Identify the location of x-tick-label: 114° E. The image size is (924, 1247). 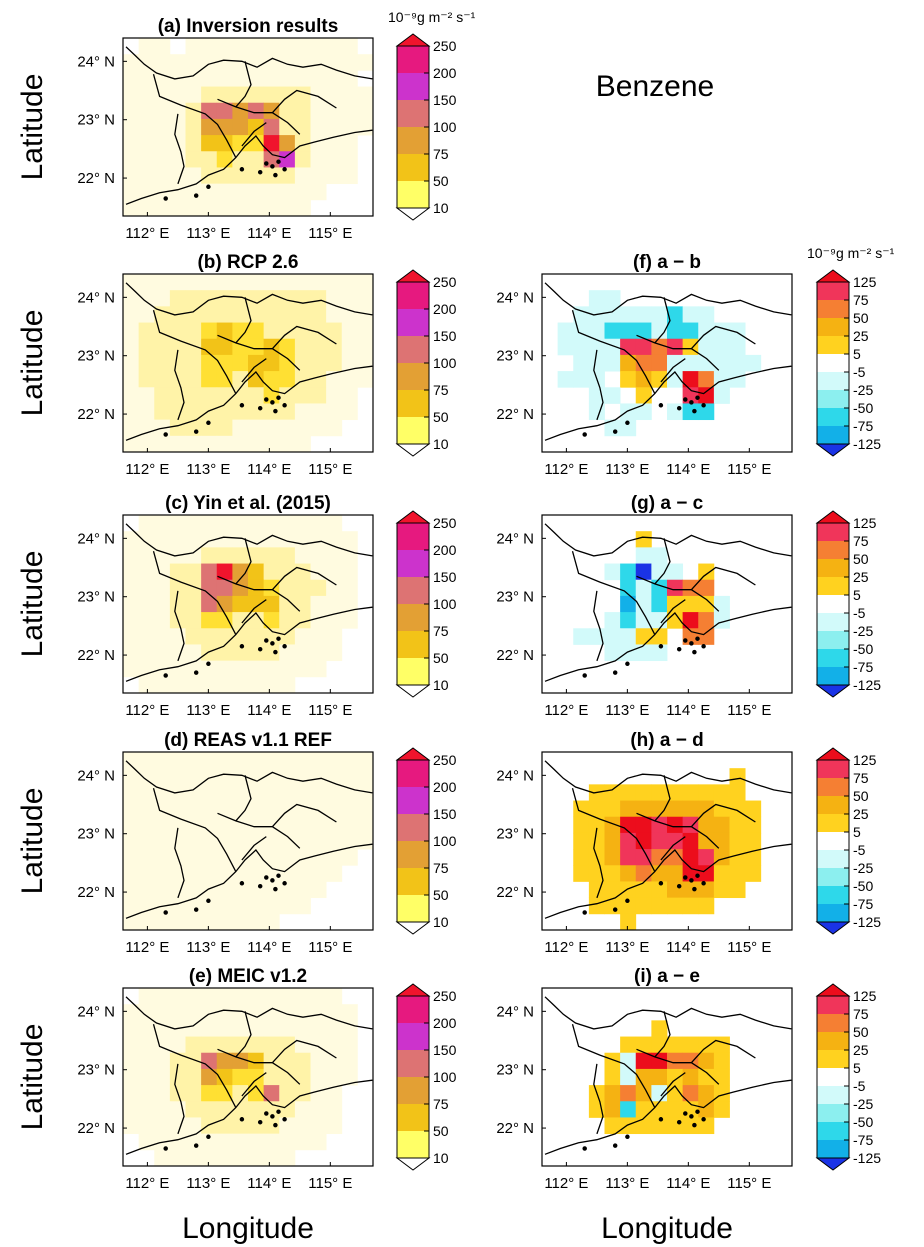
(688, 469).